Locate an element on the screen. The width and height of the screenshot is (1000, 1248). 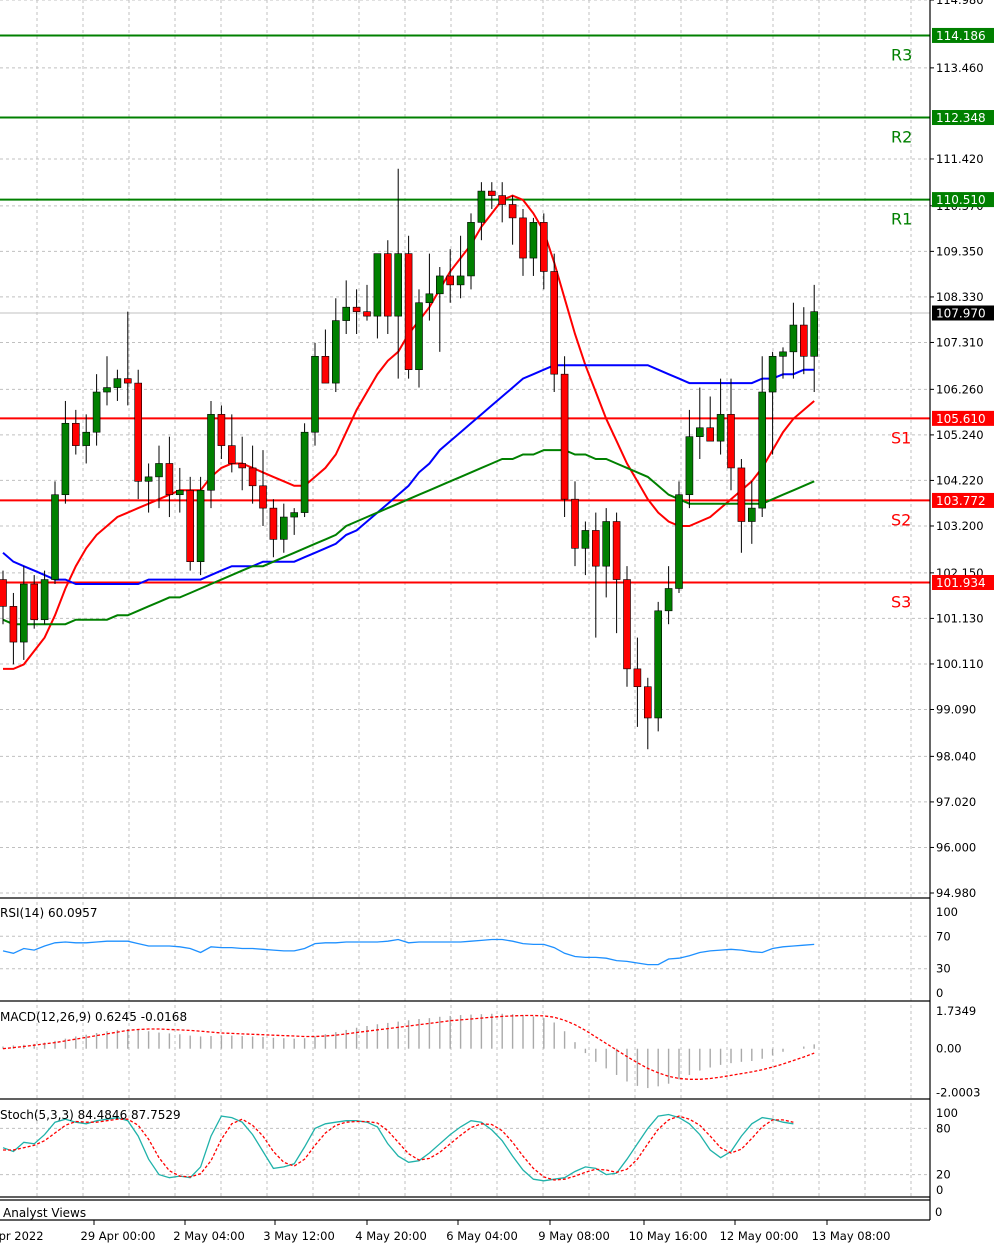
y-tick-label: 97.020 is located at coordinates (956, 802).